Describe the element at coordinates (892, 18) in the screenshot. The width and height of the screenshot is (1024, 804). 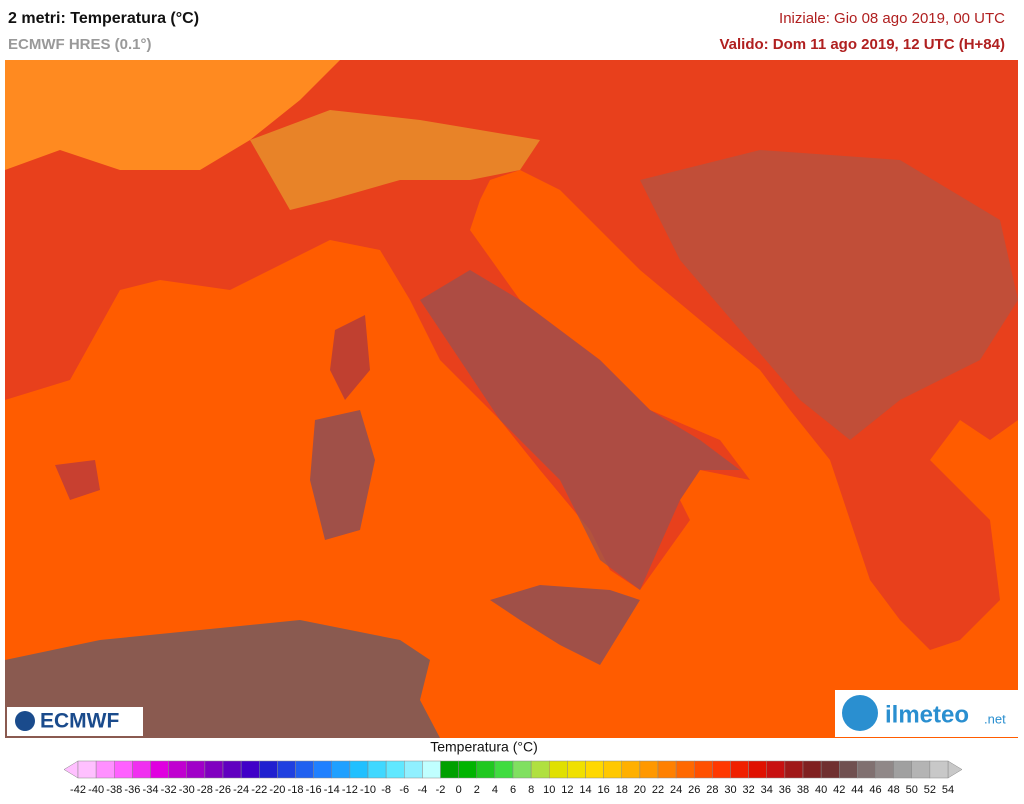
I see `init-time: Iniziale: Gio 08 ago 2019, 00 UTC` at that location.